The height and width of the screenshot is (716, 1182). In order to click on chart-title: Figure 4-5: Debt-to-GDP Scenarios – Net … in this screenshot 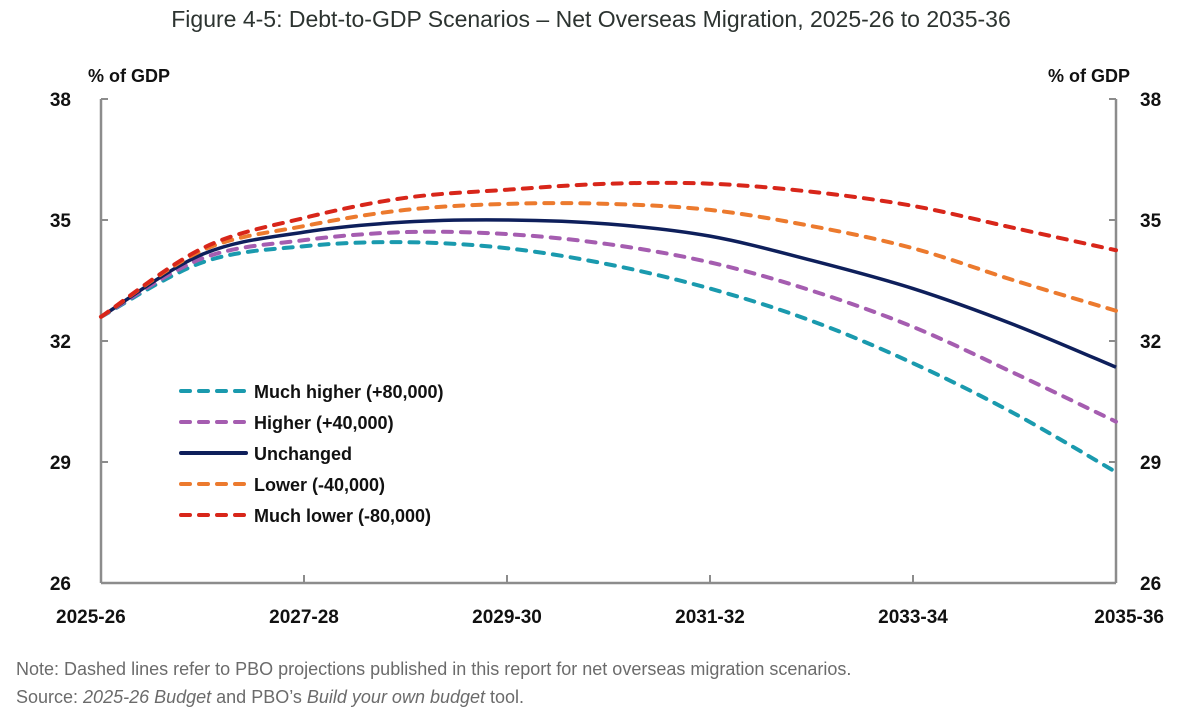, I will do `click(591, 19)`.